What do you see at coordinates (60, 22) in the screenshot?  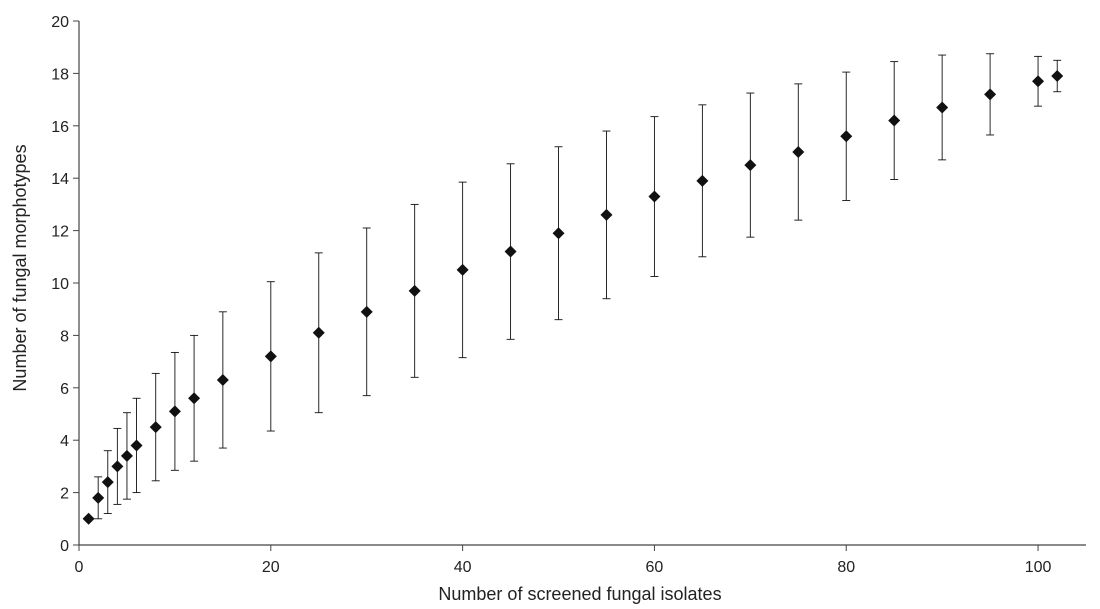 I see `y-tick-label: 20` at bounding box center [60, 22].